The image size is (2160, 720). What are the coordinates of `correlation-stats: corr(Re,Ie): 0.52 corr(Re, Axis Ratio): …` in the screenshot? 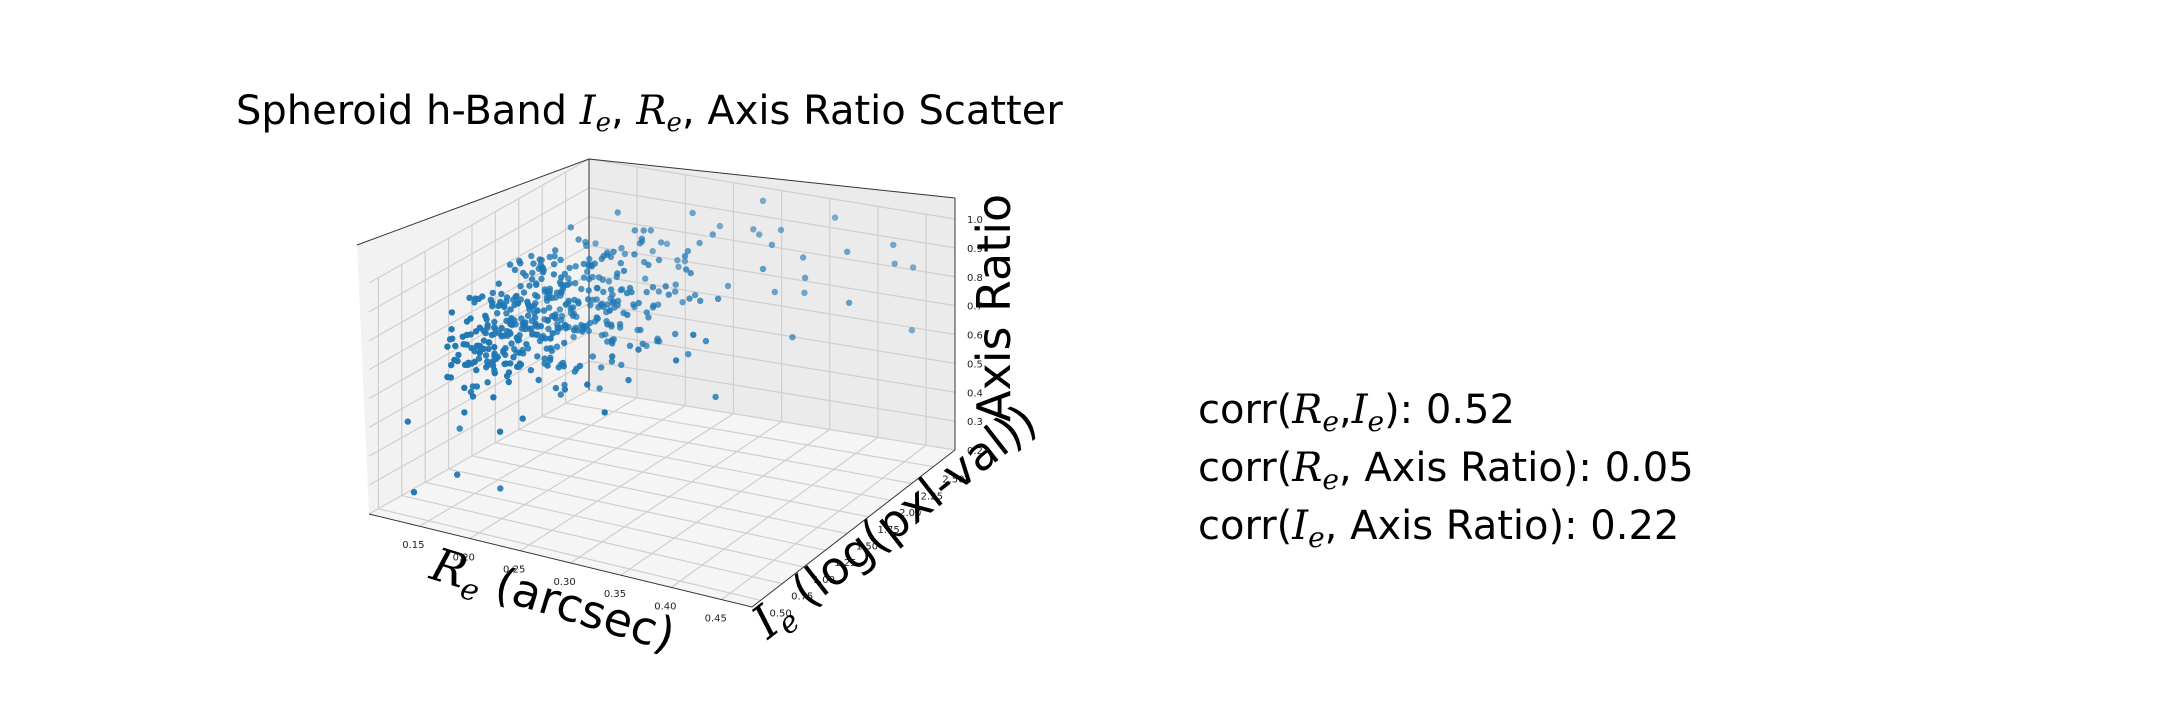 It's located at (1446, 474).